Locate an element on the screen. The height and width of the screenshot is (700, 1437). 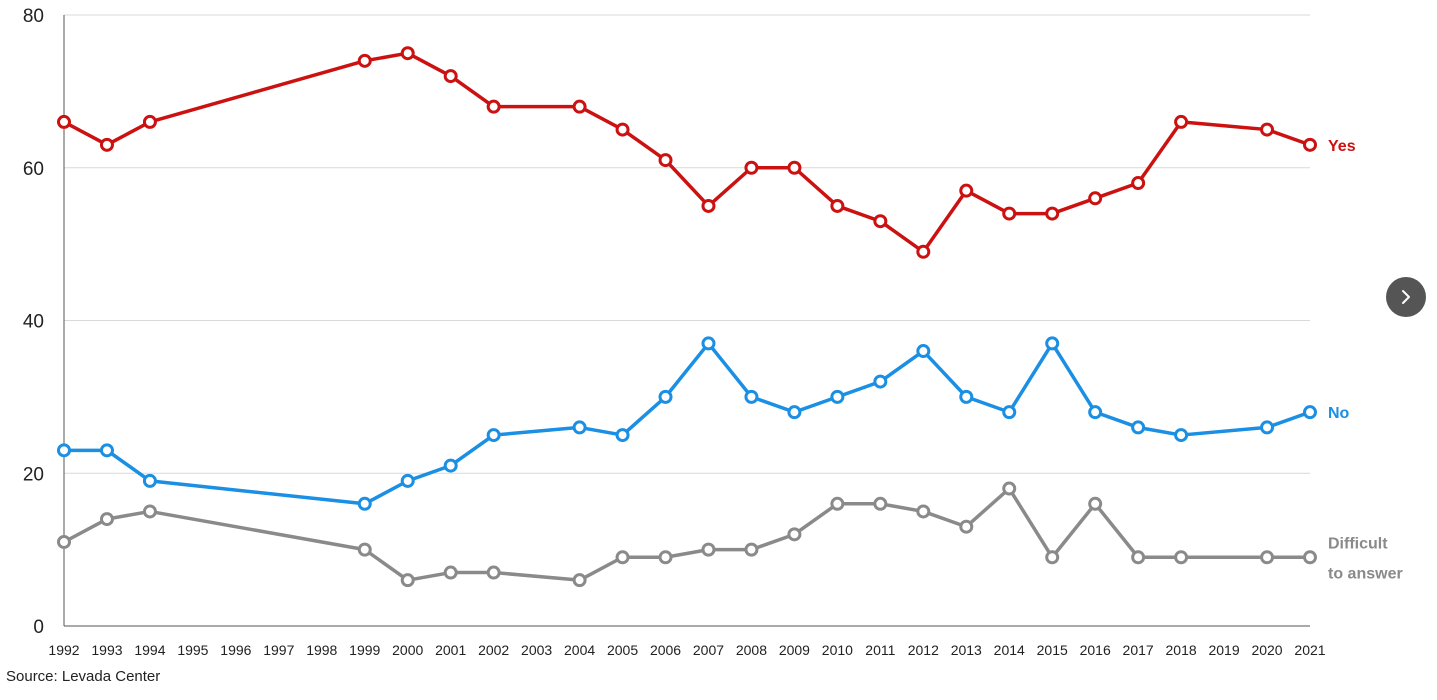
x-tick-label: 2020 is located at coordinates (1266, 650).